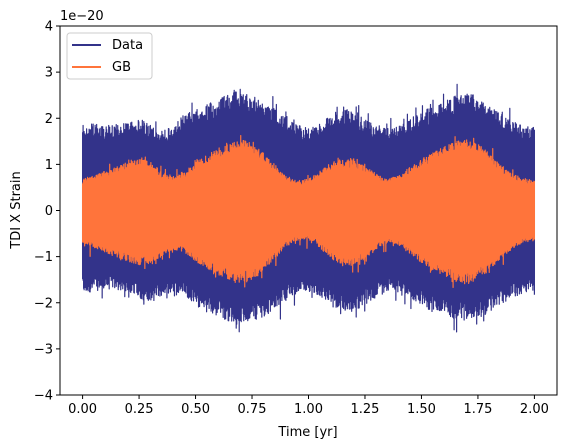  Describe the element at coordinates (16, 210) in the screenshot. I see `y-axis-label: TDI X Strain` at that location.